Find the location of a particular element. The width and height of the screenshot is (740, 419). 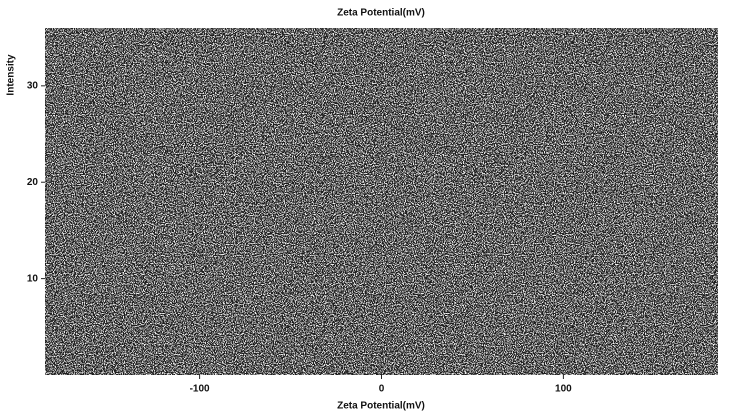

y-axis-label: Intensity is located at coordinates (11, 75).